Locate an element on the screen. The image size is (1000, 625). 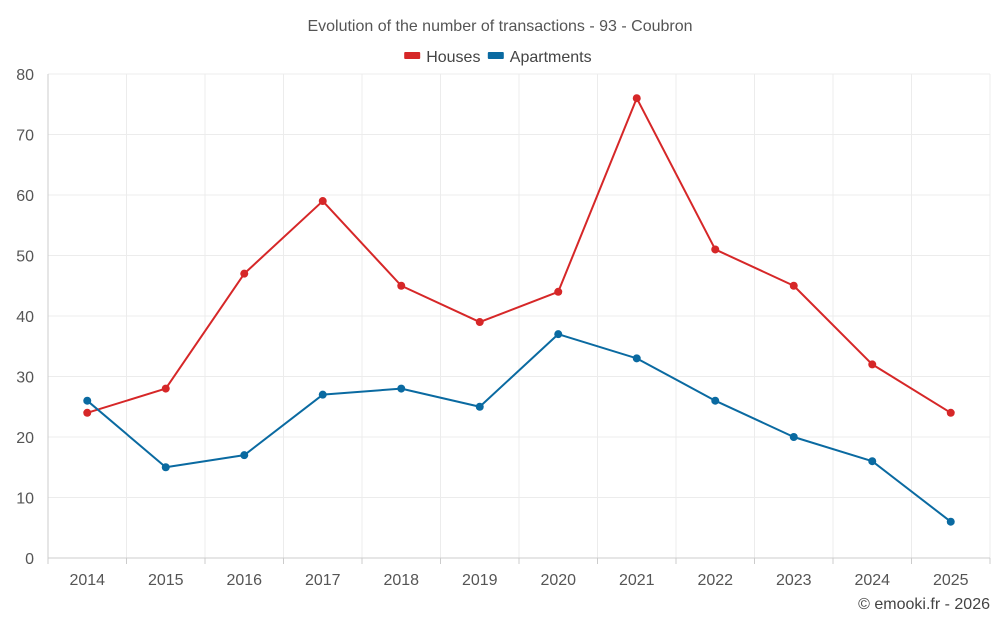
point-houses-2019 is located at coordinates (479, 322).